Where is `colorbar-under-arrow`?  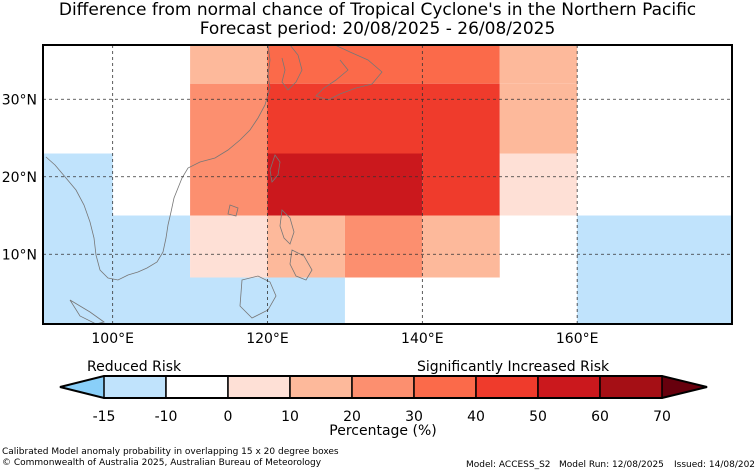 colorbar-under-arrow is located at coordinates (82, 387).